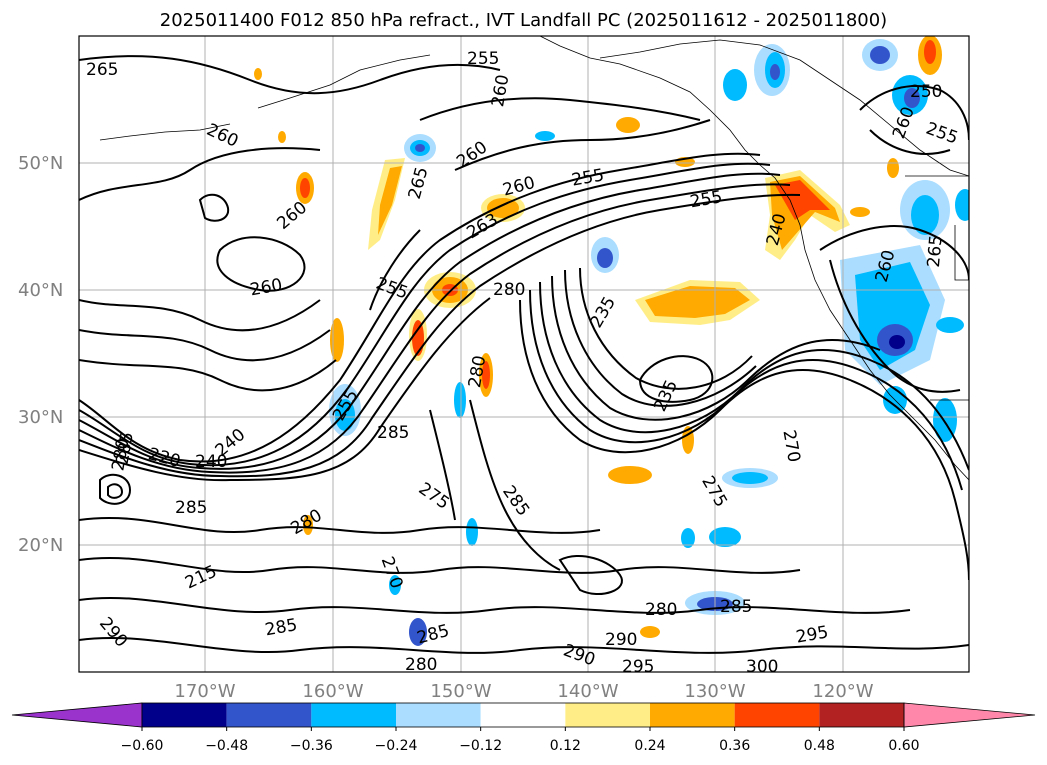  What do you see at coordinates (734, 746) in the screenshot?
I see `colorbar-tick-label: 0.36` at bounding box center [734, 746].